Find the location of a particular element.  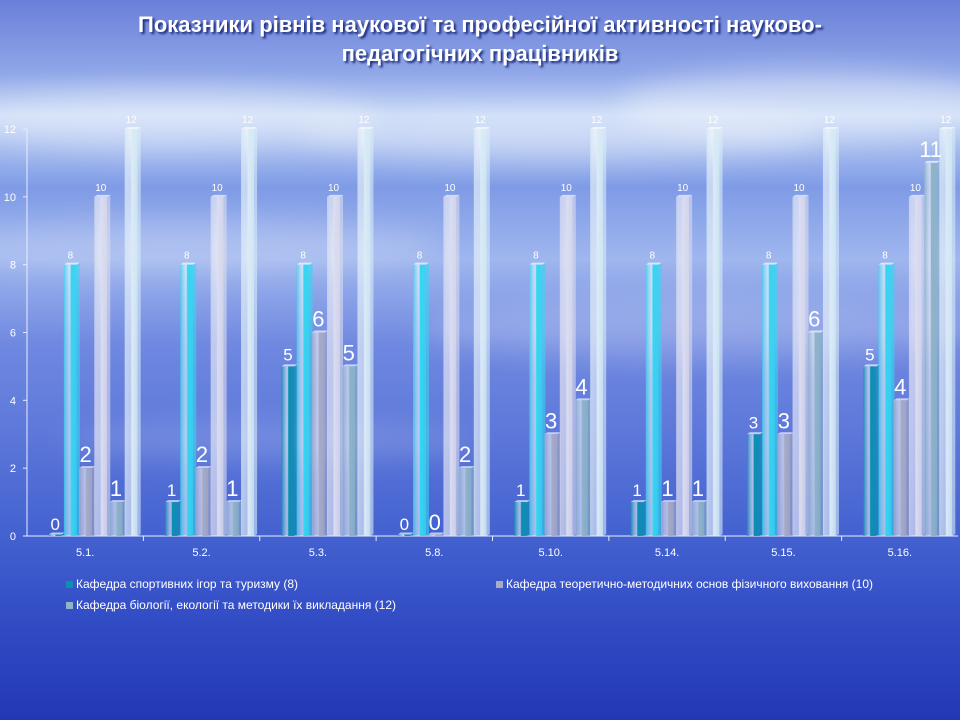

legend-item: Кафедра спортивних ігор та туризму (8) is located at coordinates (182, 584).